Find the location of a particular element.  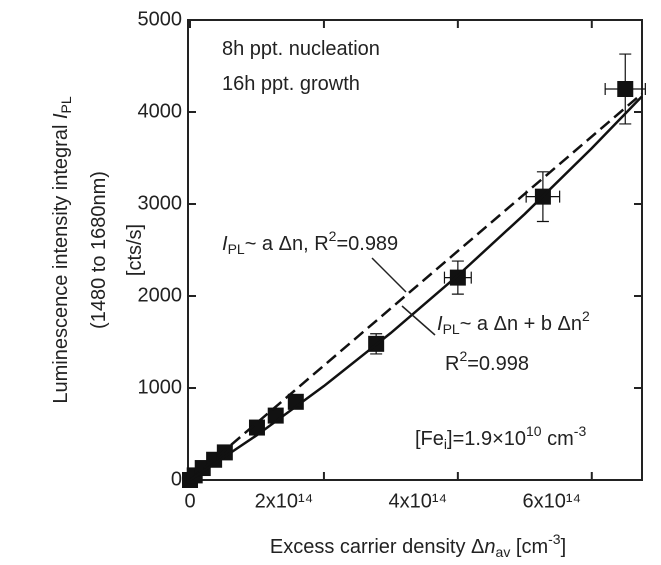

text-part: av is located at coordinates (503, 552).